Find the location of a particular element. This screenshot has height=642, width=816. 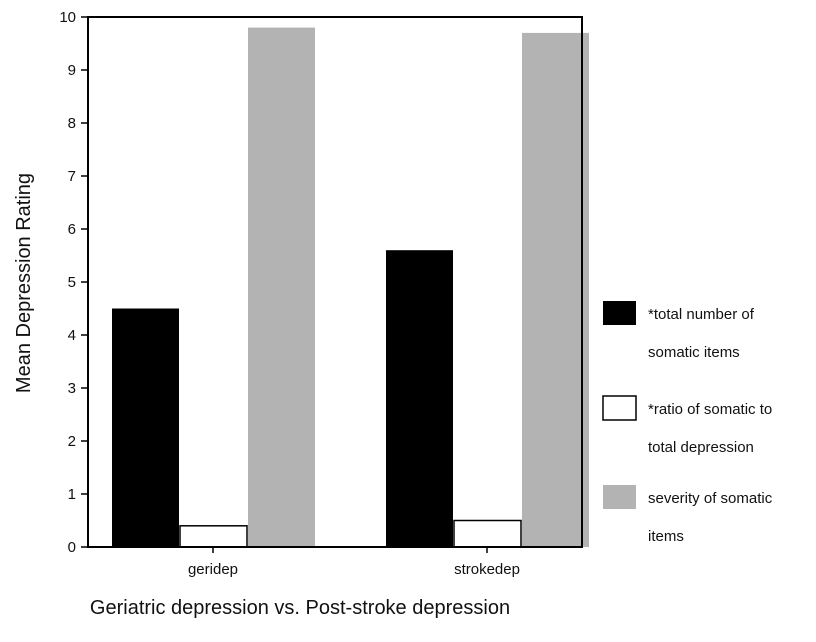

legend-label-1: *total number of is located at coordinates (701, 314).